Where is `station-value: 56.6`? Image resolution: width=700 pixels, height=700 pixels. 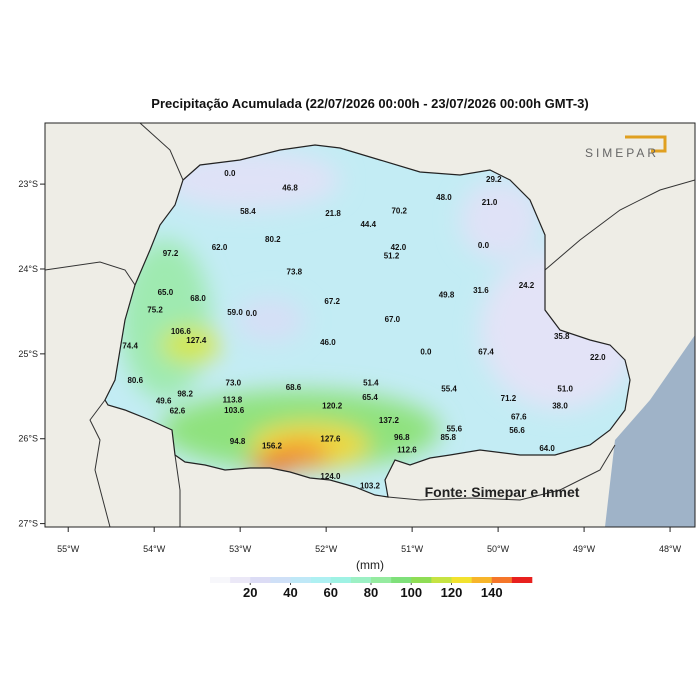 station-value: 56.6 is located at coordinates (517, 430).